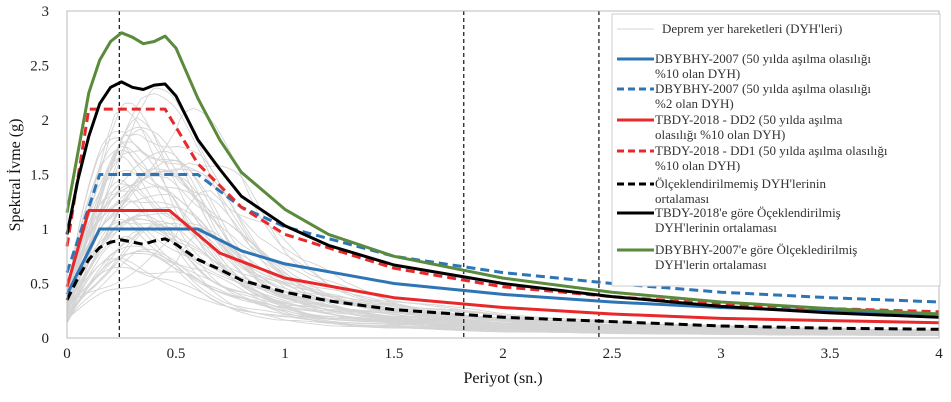 The width and height of the screenshot is (951, 402). What do you see at coordinates (46, 339) in the screenshot?
I see `y-tick-label: 0` at bounding box center [46, 339].